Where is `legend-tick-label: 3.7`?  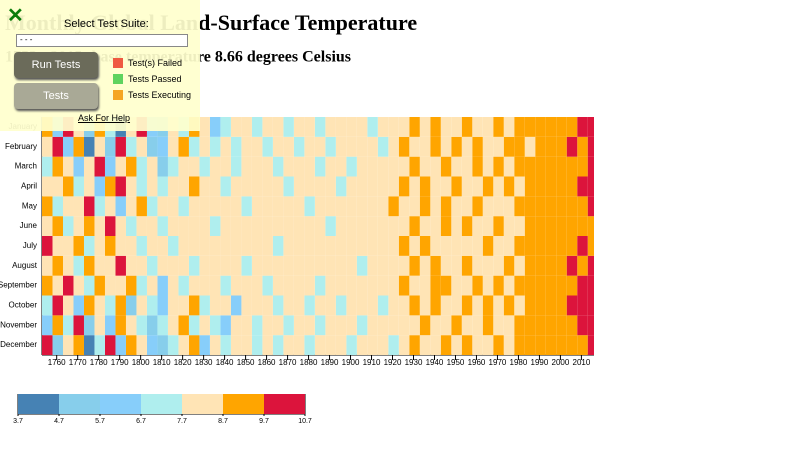
legend-tick-label: 3.7 is located at coordinates (18, 421).